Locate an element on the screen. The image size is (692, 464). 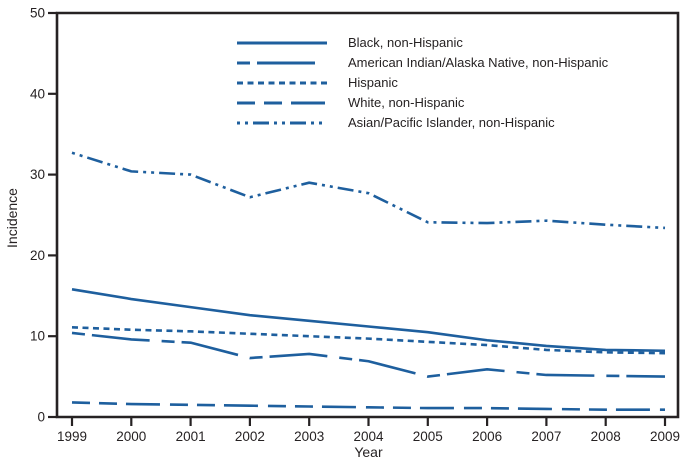
legend-label: Hispanic is located at coordinates (373, 82).